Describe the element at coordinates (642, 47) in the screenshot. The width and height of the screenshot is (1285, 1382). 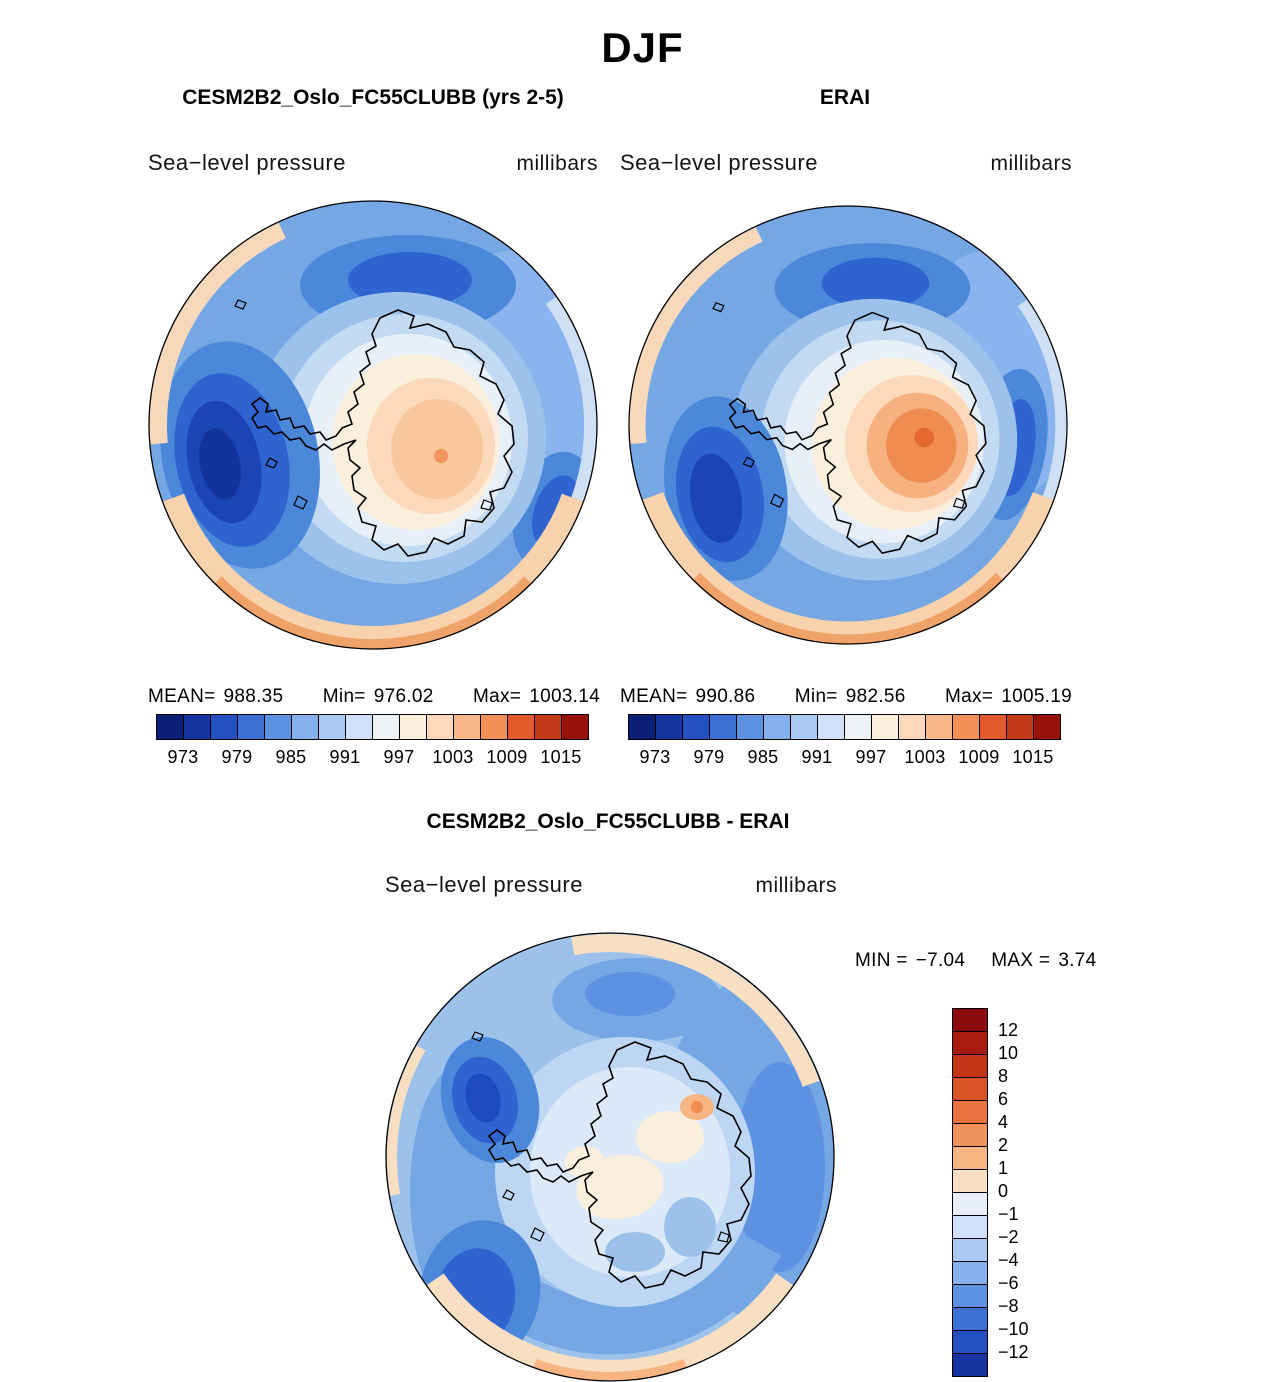
I see `season-title: DJF` at that location.